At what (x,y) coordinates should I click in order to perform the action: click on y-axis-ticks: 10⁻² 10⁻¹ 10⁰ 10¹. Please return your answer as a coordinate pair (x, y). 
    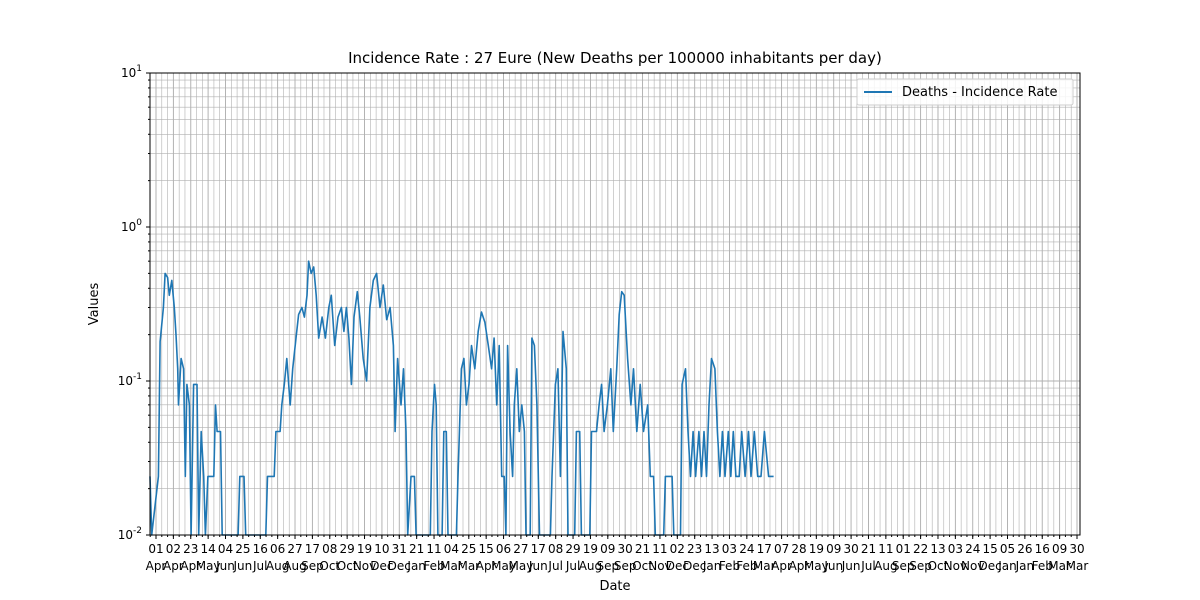
    Looking at the image, I should click on (134, 303).